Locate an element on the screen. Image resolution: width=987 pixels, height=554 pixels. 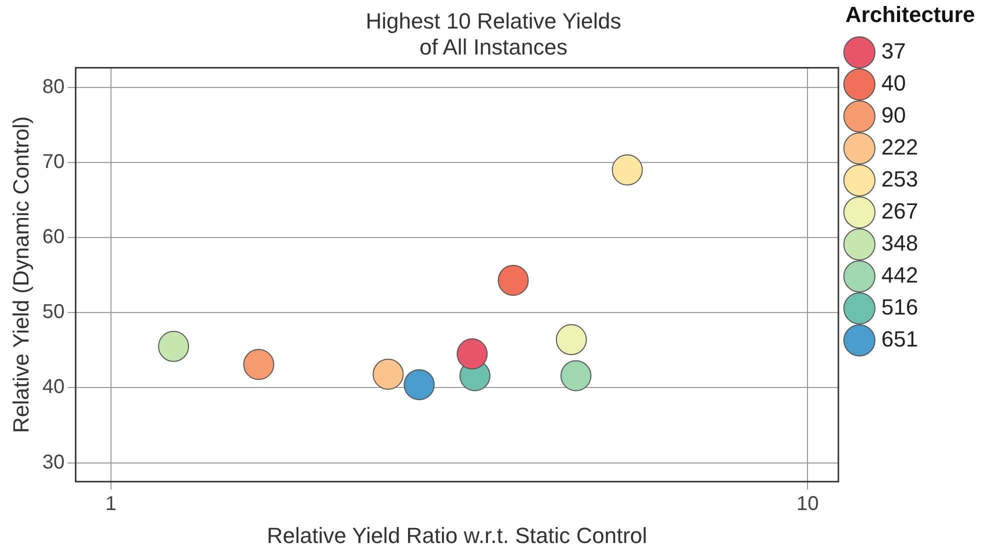
legend-label: 90 is located at coordinates (893, 115).